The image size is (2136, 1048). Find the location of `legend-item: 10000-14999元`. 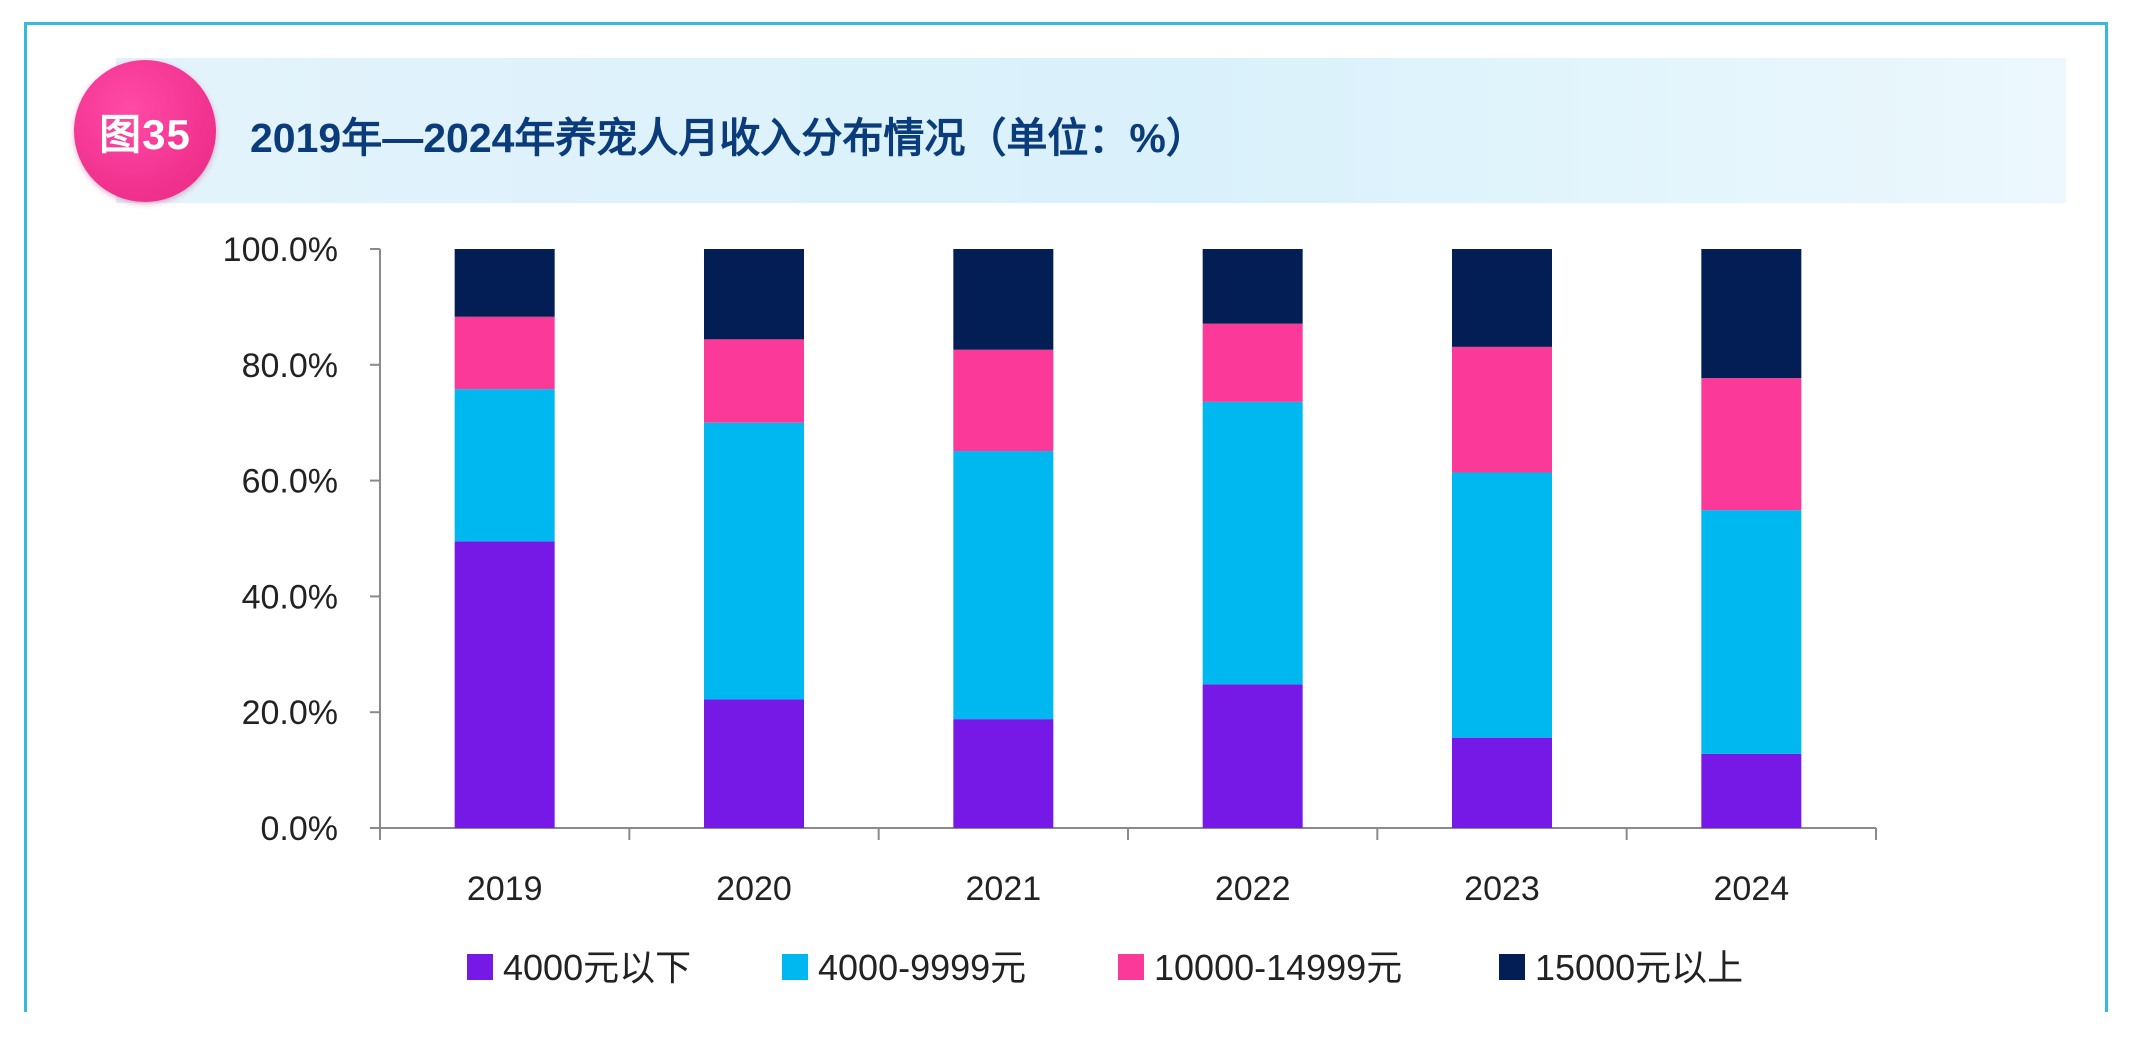

legend-item: 10000-14999元 is located at coordinates (1260, 967).